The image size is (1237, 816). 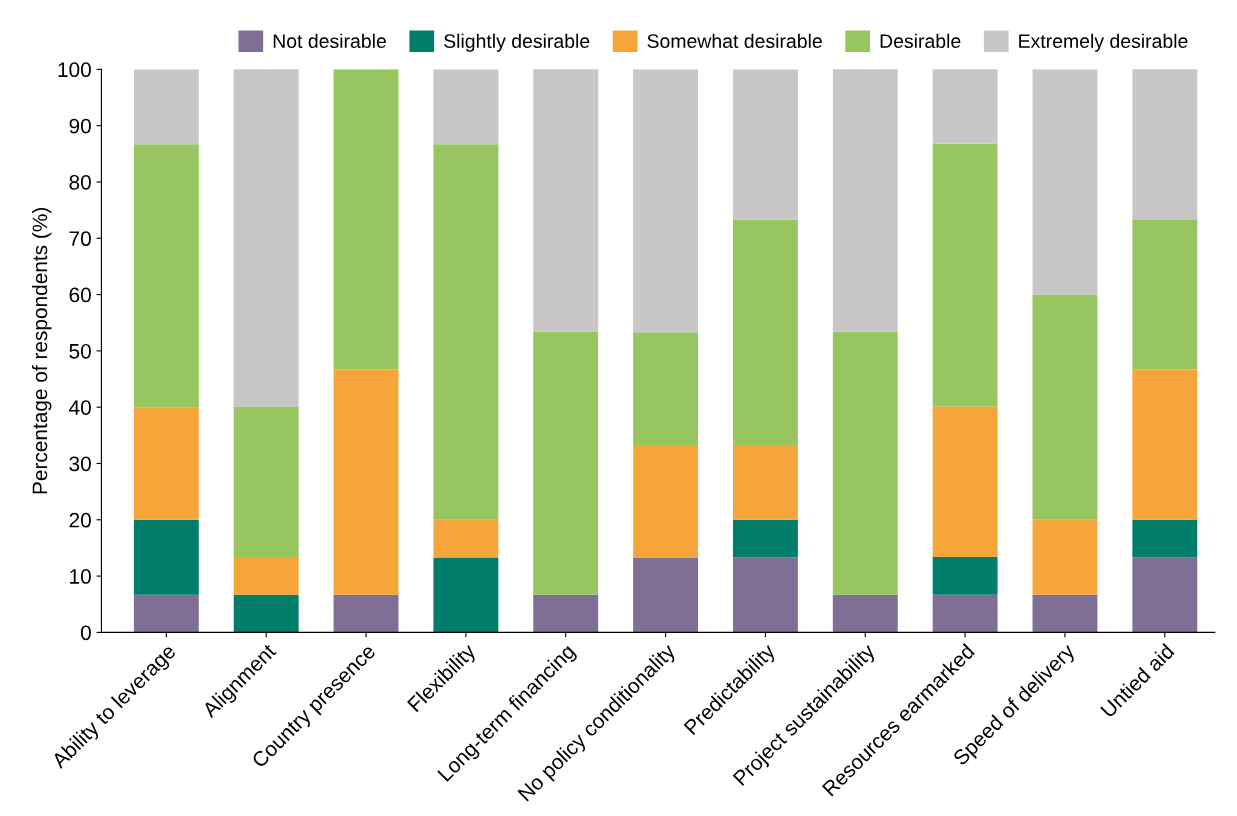 What do you see at coordinates (80, 295) in the screenshot?
I see `y-tick-label: 60` at bounding box center [80, 295].